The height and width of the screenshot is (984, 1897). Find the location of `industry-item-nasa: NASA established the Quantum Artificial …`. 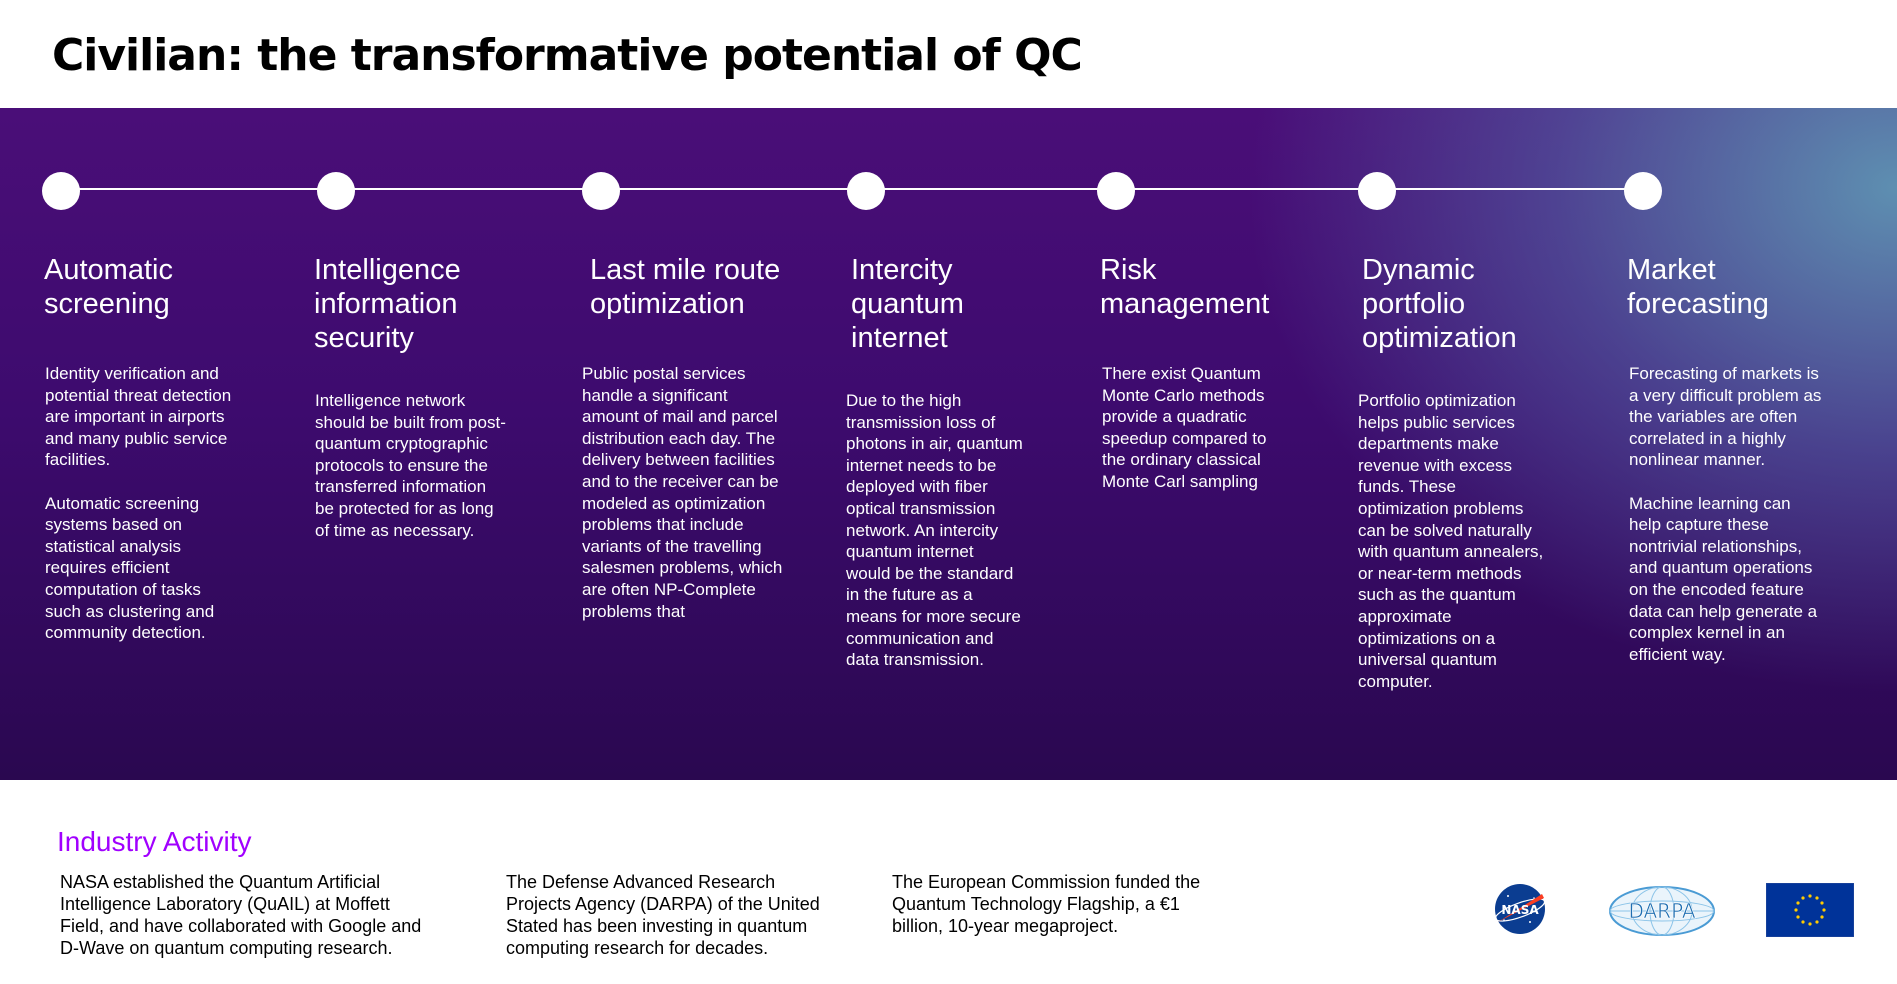

industry-item-nasa: NASA established the Quantum Artificial … is located at coordinates (241, 915).